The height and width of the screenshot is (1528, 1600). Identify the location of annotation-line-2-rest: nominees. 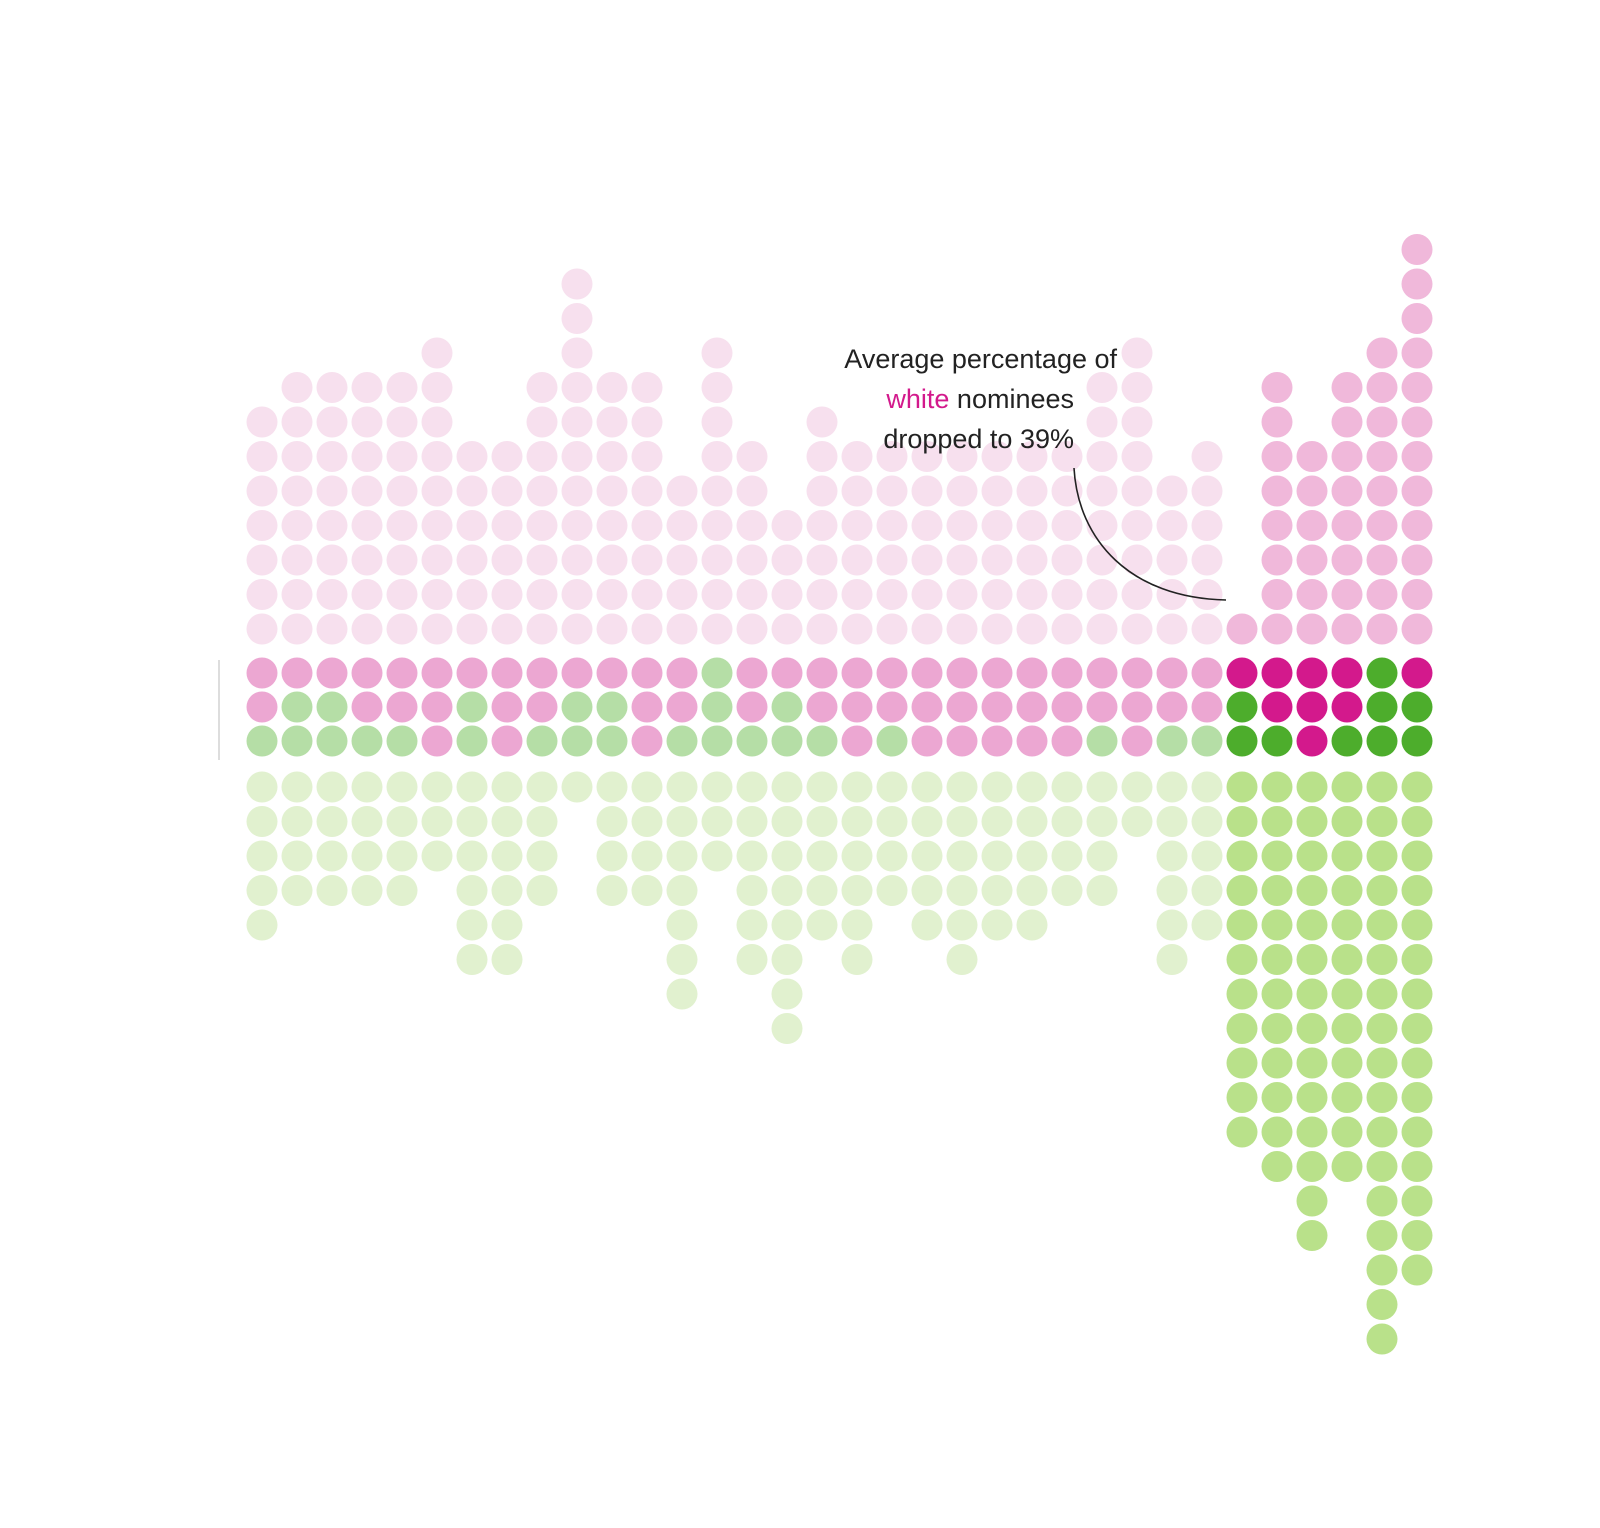
(1011, 399).